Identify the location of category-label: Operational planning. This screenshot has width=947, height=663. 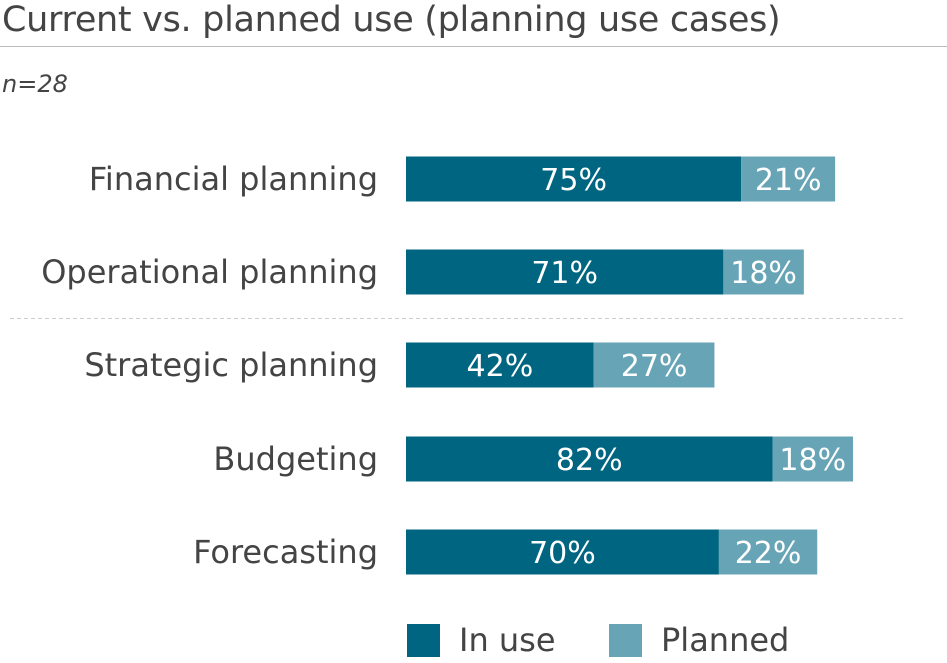
(209, 272).